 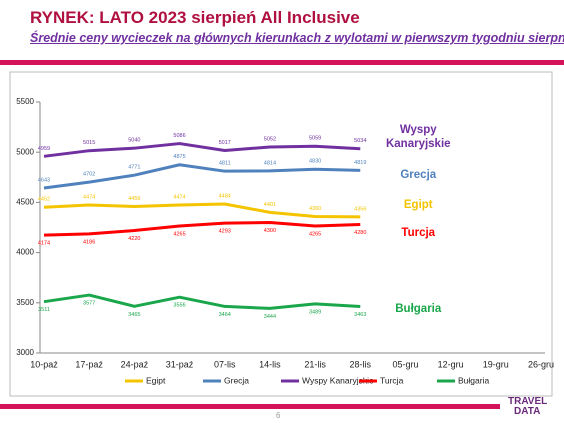 I want to click on data-label: 3464, so click(x=225, y=315).